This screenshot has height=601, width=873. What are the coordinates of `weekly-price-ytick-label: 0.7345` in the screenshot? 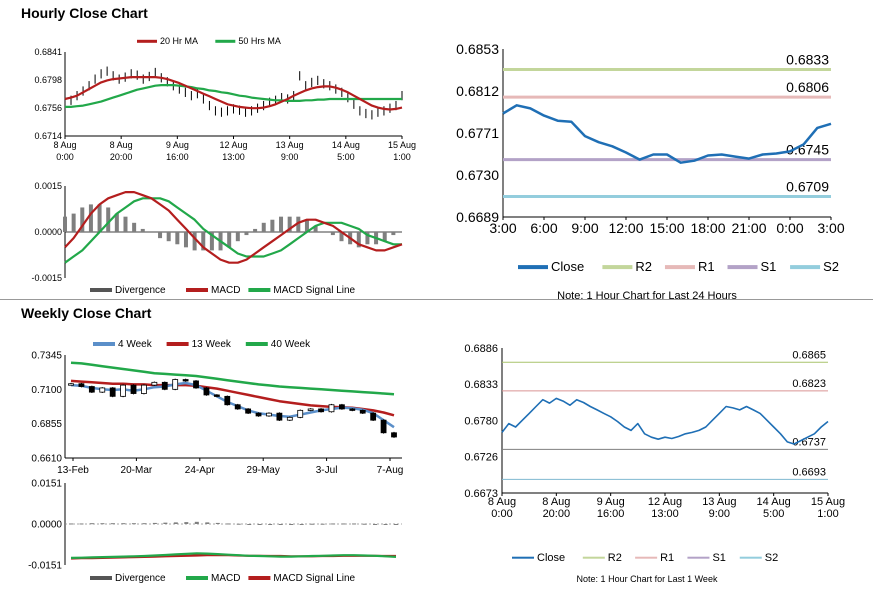 It's located at (46, 356).